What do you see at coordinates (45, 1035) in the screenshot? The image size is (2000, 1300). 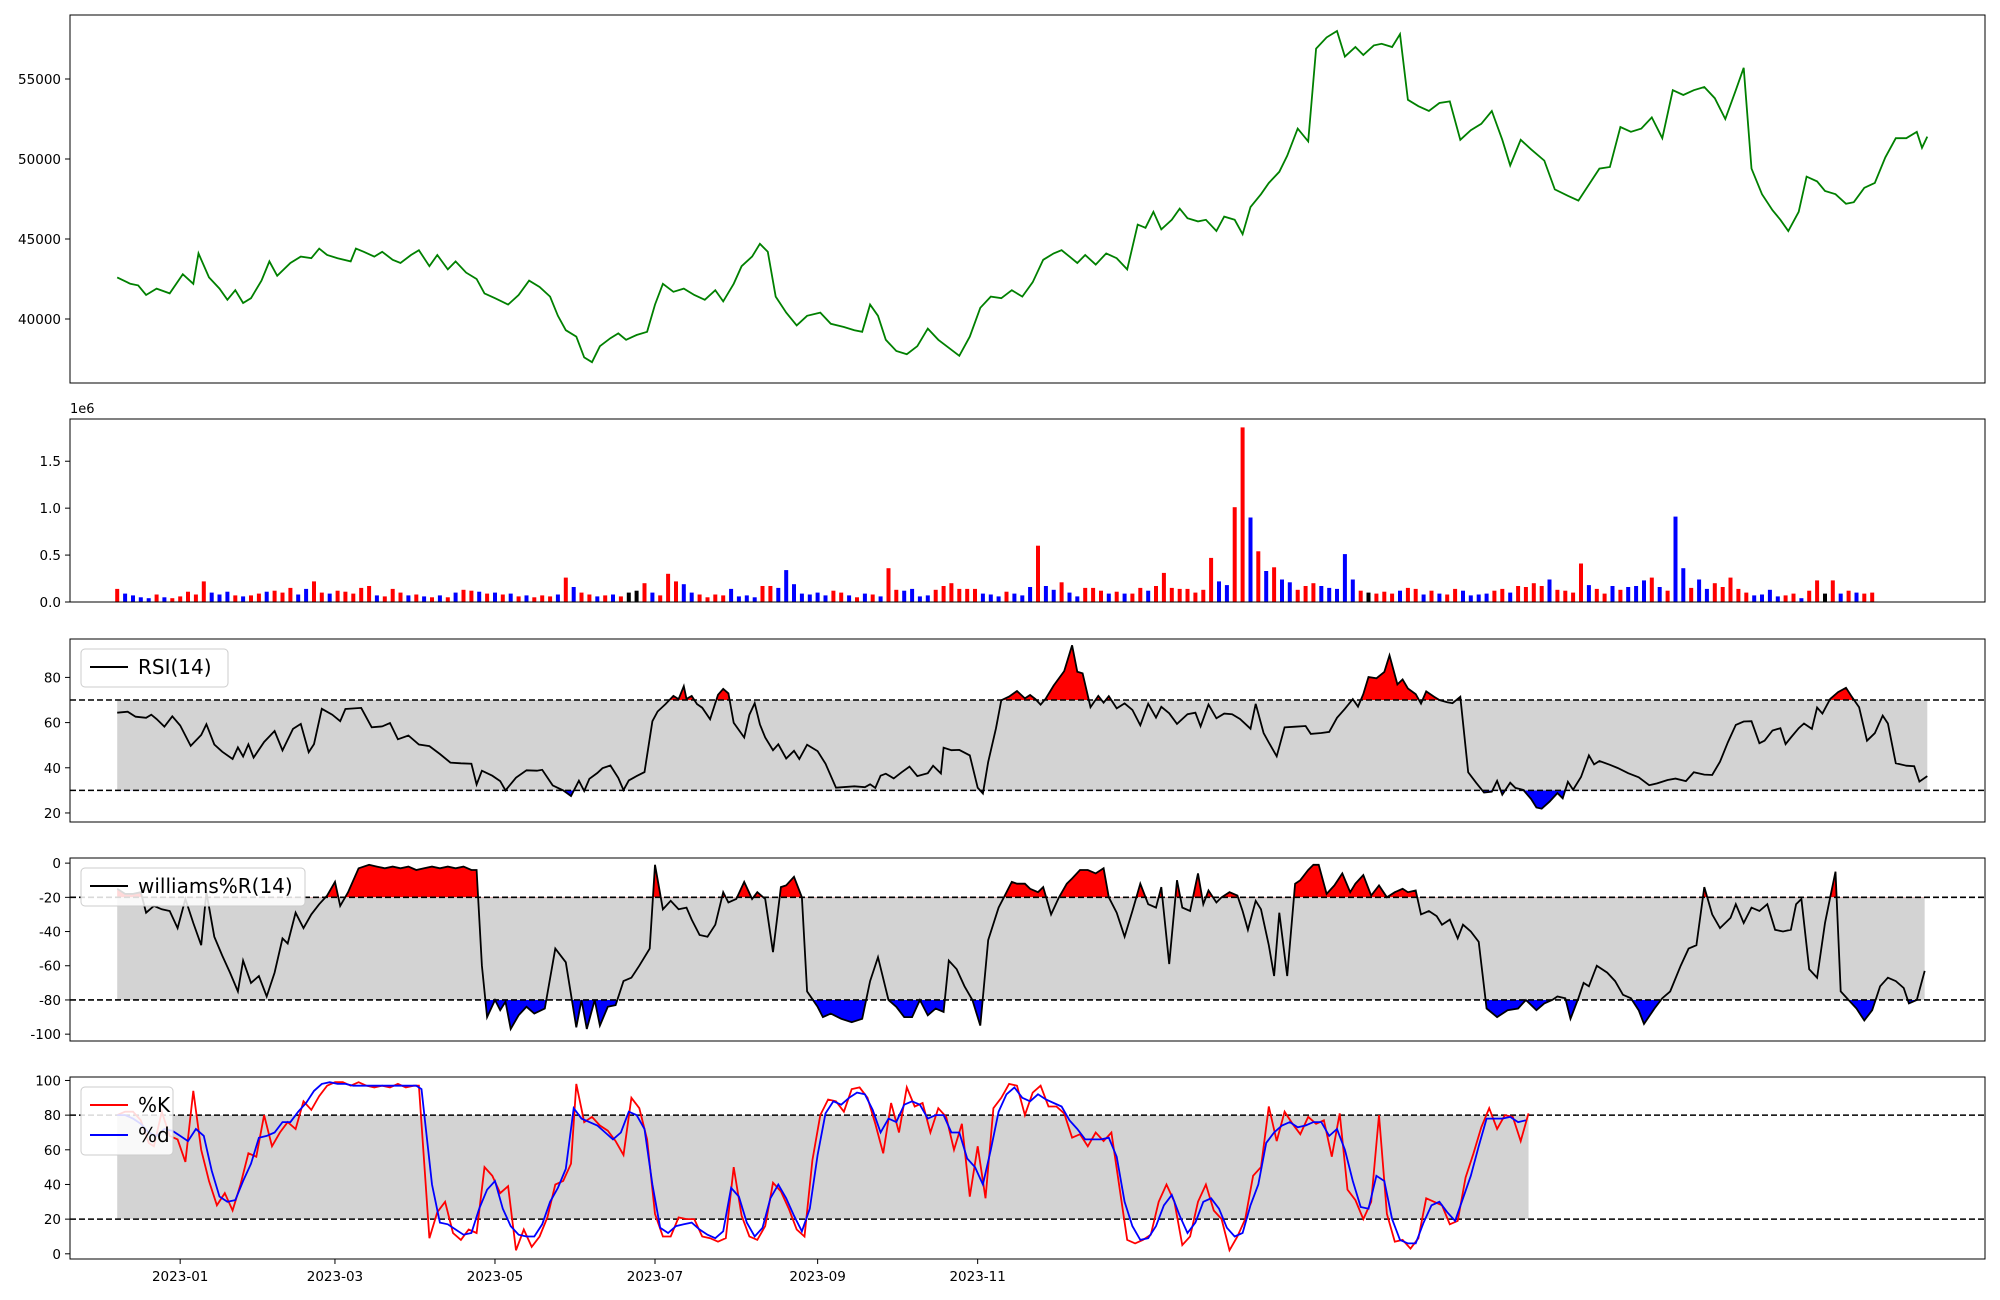 I see `y-tick-label: -100` at bounding box center [45, 1035].